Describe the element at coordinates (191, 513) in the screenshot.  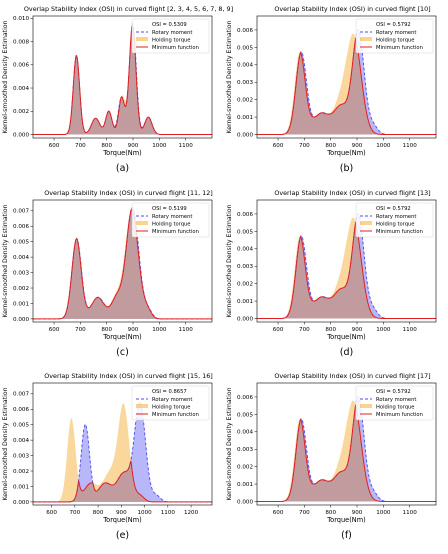
I see `x-tick-label: 1200` at that location.